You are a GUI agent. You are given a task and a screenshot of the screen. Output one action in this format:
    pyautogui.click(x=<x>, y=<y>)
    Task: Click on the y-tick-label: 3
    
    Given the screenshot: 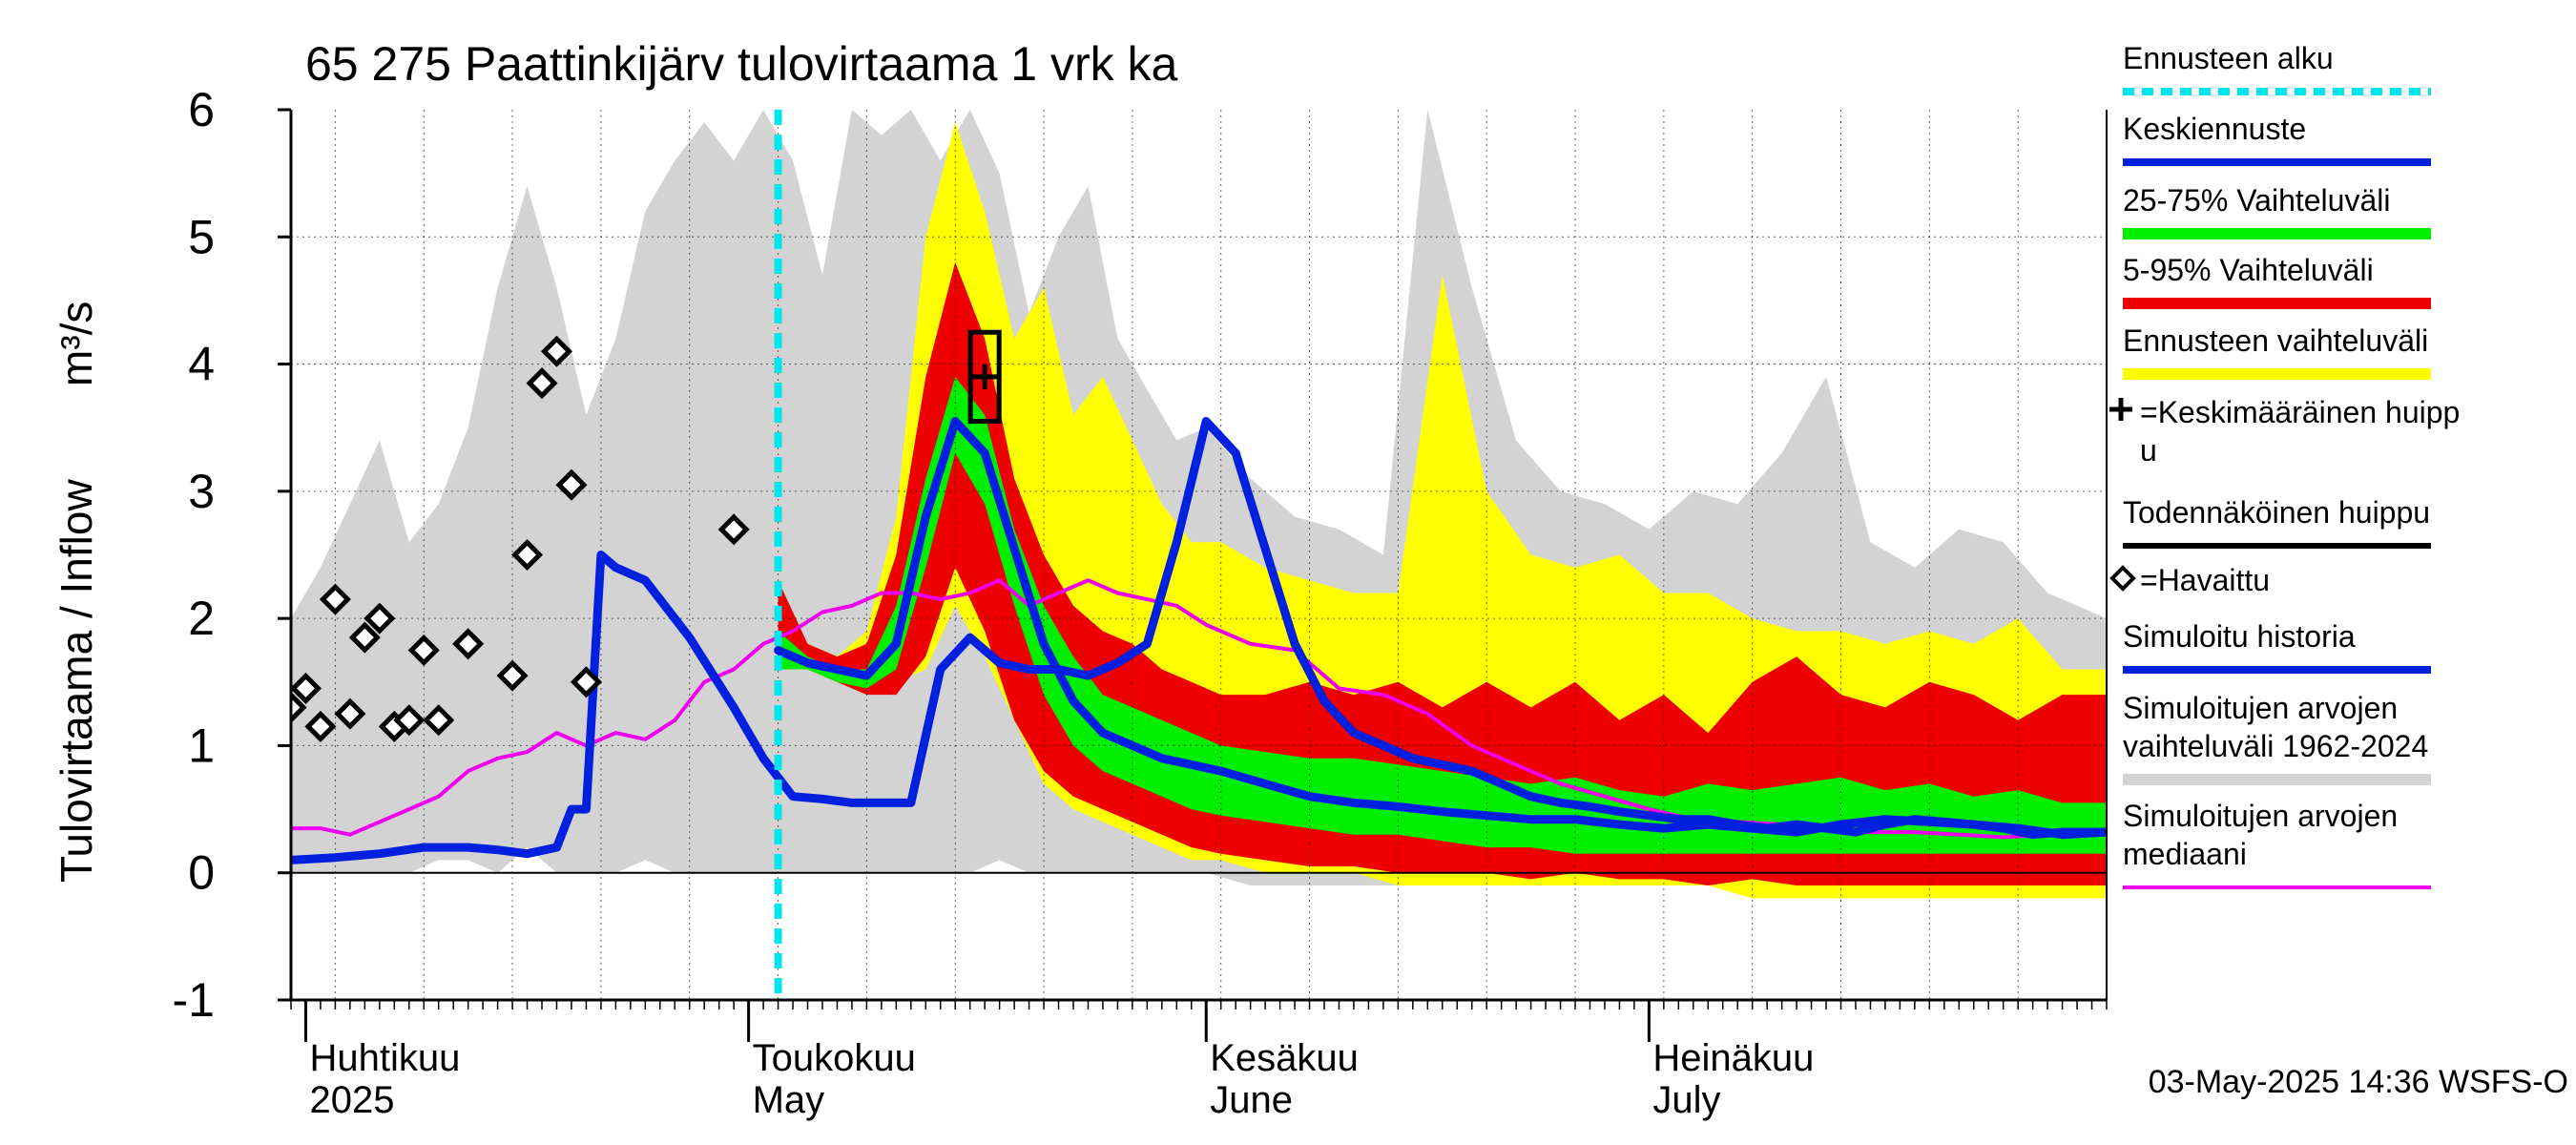 What is the action you would take?
    pyautogui.click(x=201, y=492)
    